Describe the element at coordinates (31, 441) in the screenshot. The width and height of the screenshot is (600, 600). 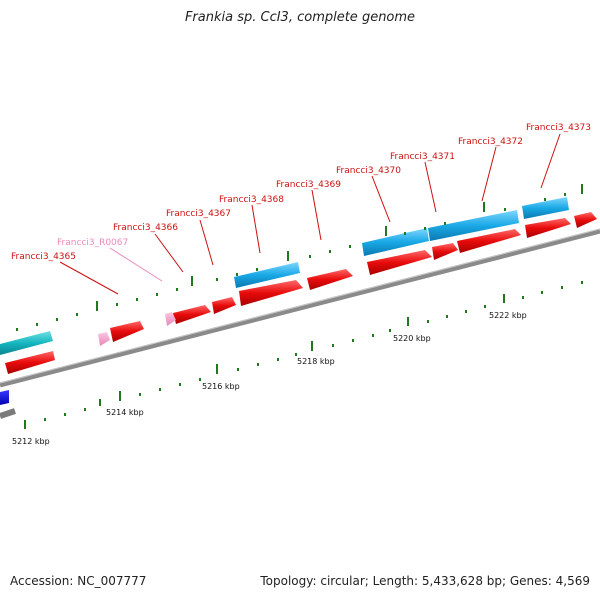
I see `tick-label: 5212 kbp` at that location.